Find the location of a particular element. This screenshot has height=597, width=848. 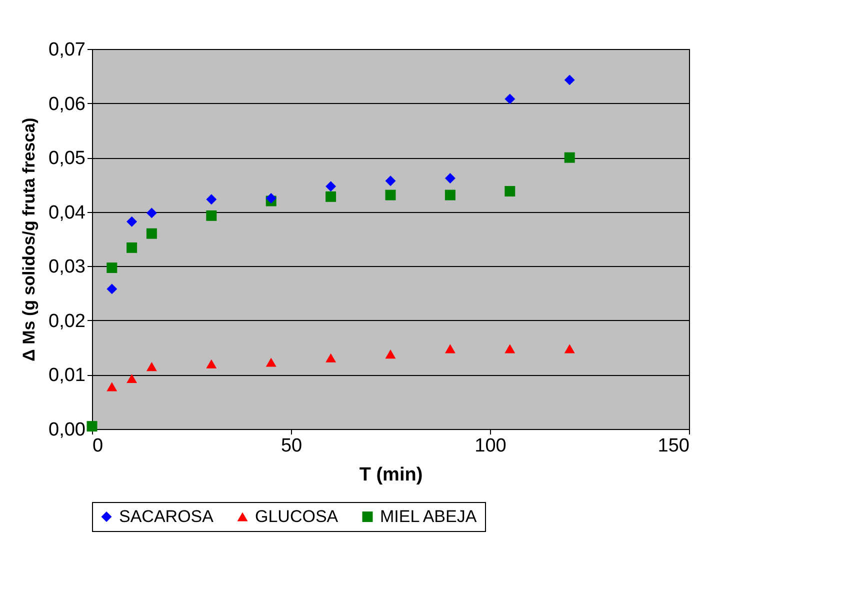

y-tick-label: 0,03 is located at coordinates (67, 267).